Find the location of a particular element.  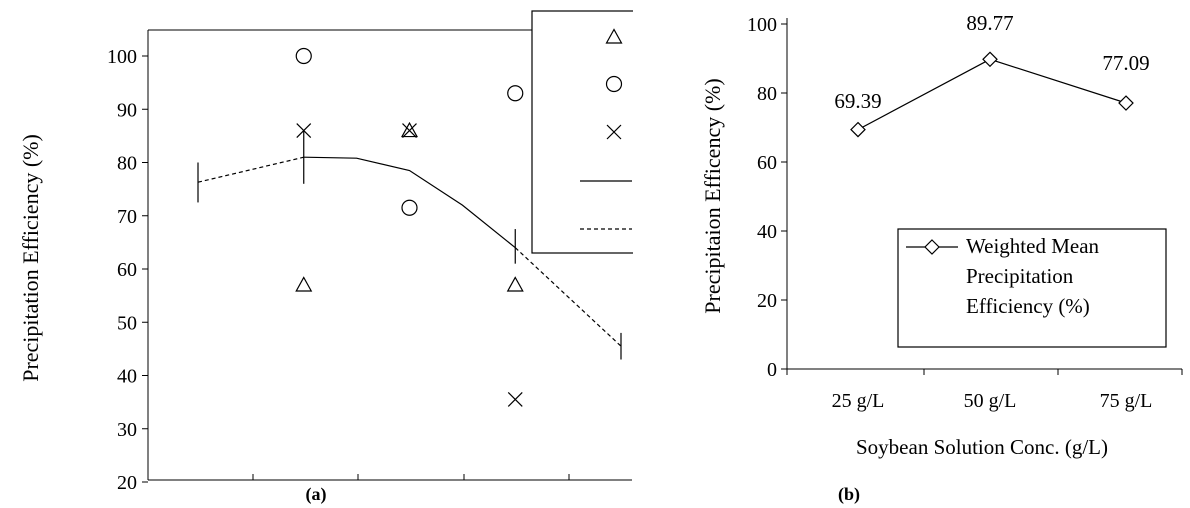

y-tick-label-a: 100 is located at coordinates (122, 57).